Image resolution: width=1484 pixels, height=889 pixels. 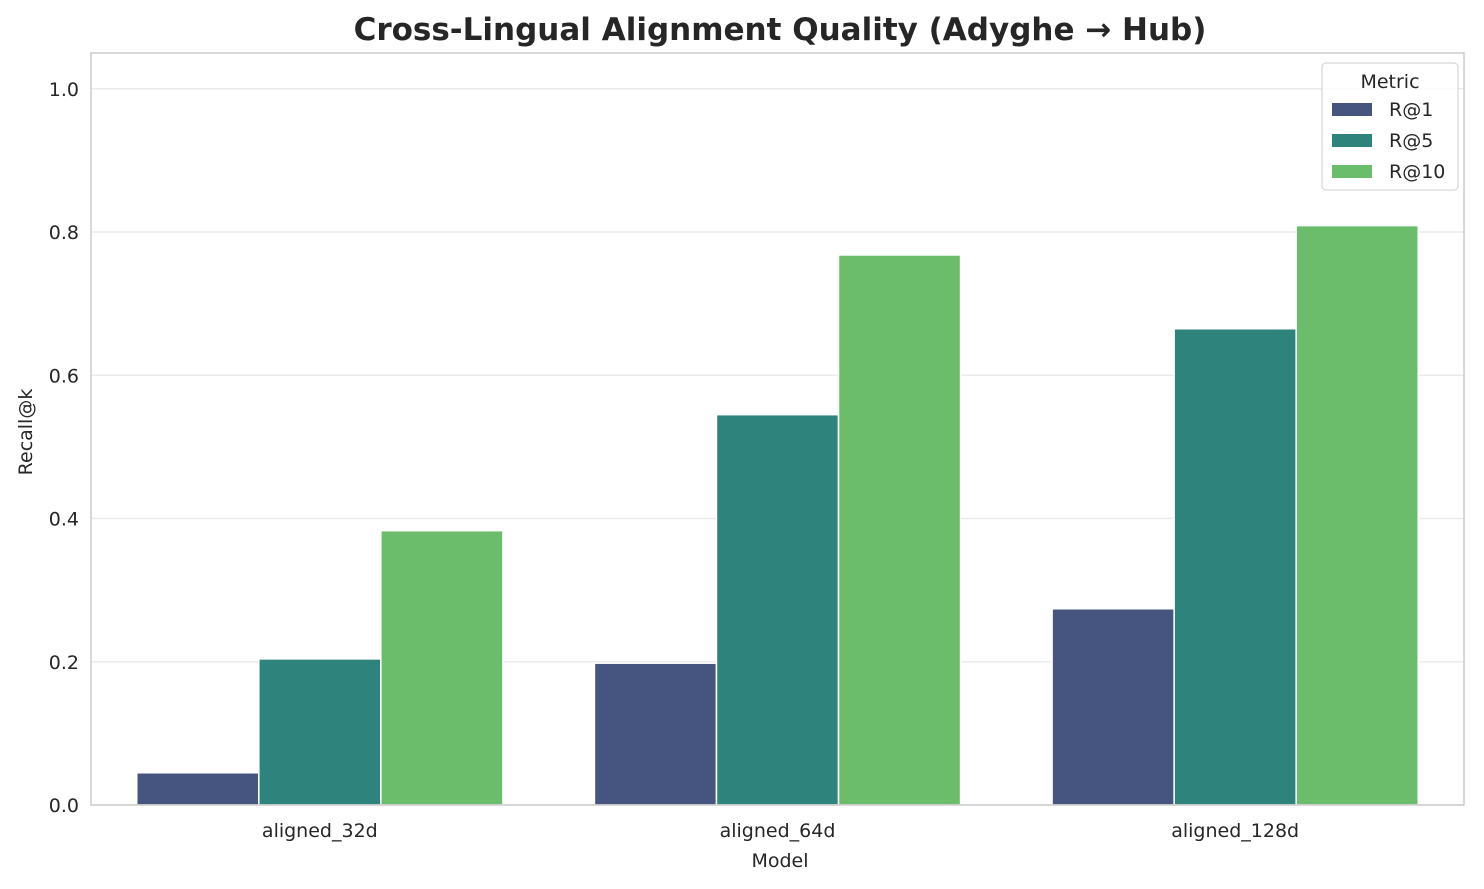 What do you see at coordinates (1113, 707) in the screenshot?
I see `bar-aligned_128d-R@1` at bounding box center [1113, 707].